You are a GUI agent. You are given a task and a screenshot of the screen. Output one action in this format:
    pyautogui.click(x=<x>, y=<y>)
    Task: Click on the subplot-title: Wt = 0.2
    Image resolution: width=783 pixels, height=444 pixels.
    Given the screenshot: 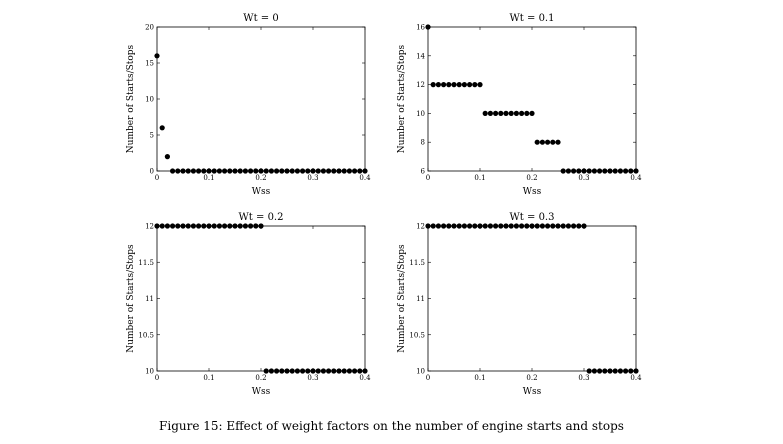 What is the action you would take?
    pyautogui.click(x=261, y=217)
    